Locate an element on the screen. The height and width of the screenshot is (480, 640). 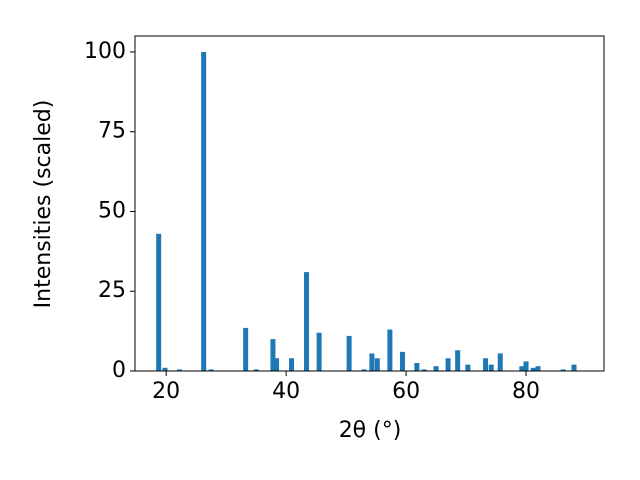
y-tick-label: 100 is located at coordinates (105, 51).